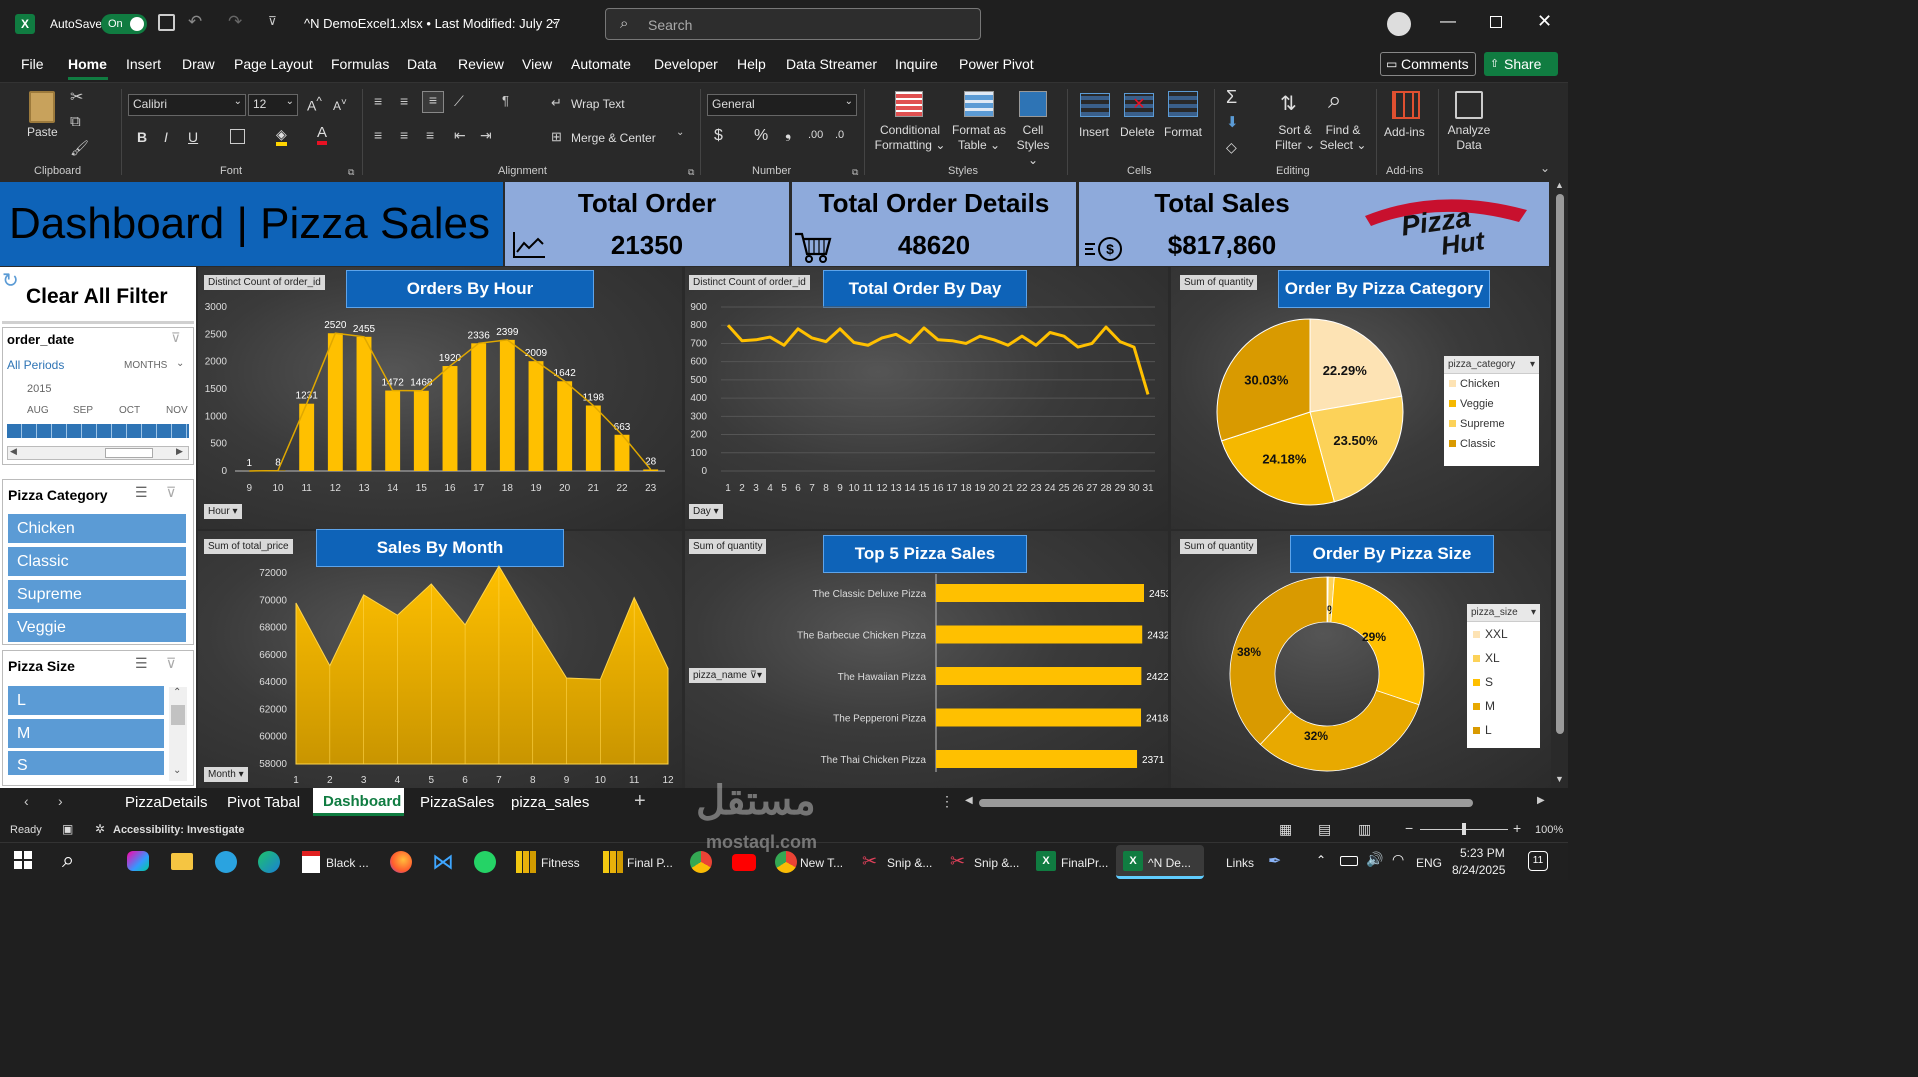  Describe the element at coordinates (909, 104) in the screenshot. I see `conditional-formatting-icon` at that location.